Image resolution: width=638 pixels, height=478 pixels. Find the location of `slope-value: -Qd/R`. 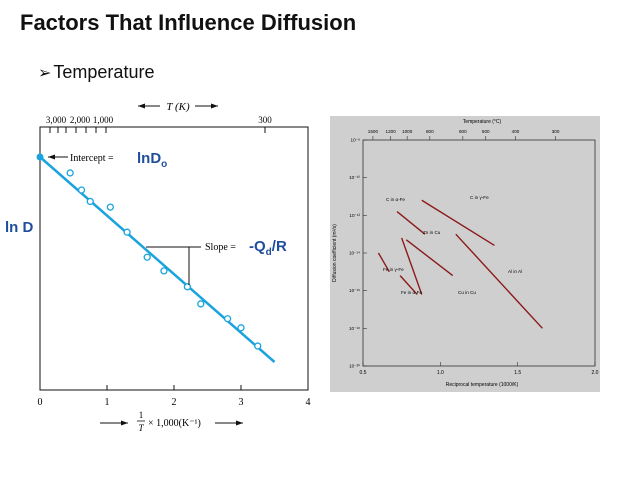

slope-value: -Qd/R is located at coordinates (268, 248).